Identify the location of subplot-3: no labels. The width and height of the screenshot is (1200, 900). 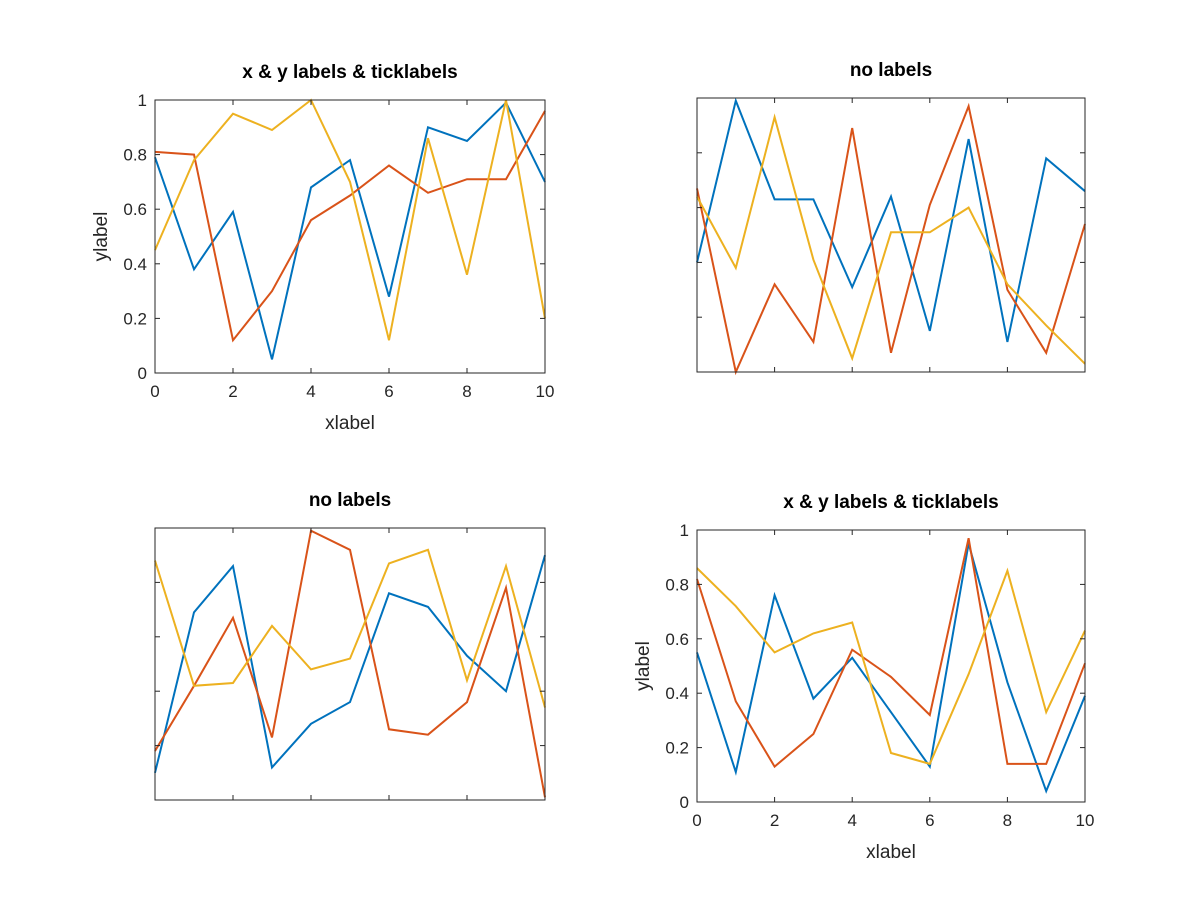
(350, 645).